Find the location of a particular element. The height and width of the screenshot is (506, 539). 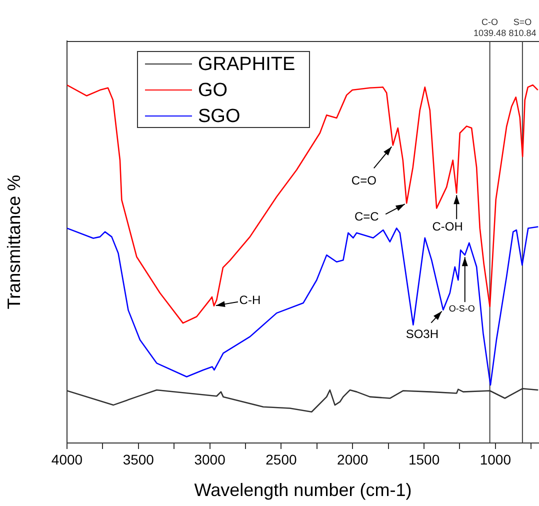

annotation: C=O is located at coordinates (363, 180).